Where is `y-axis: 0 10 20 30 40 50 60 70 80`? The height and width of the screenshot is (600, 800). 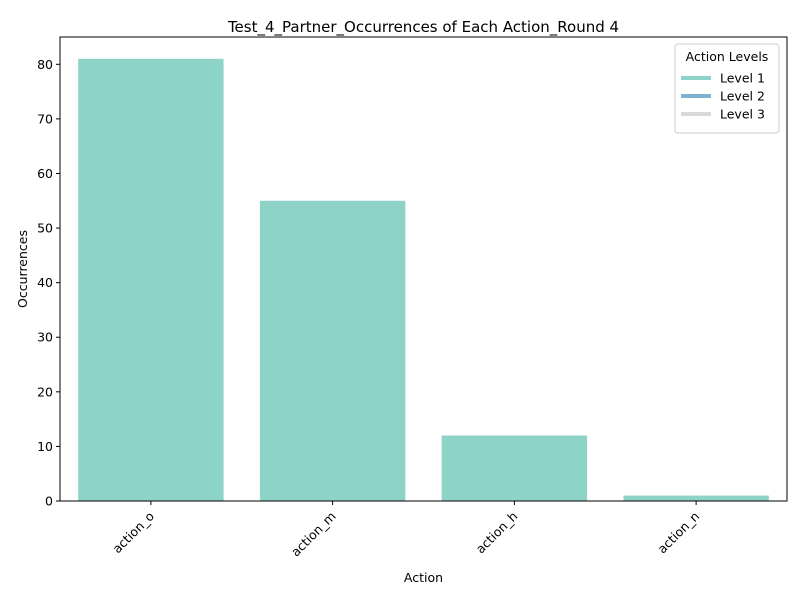
y-axis: 0 10 20 30 40 50 60 70 80 is located at coordinates (48, 283).